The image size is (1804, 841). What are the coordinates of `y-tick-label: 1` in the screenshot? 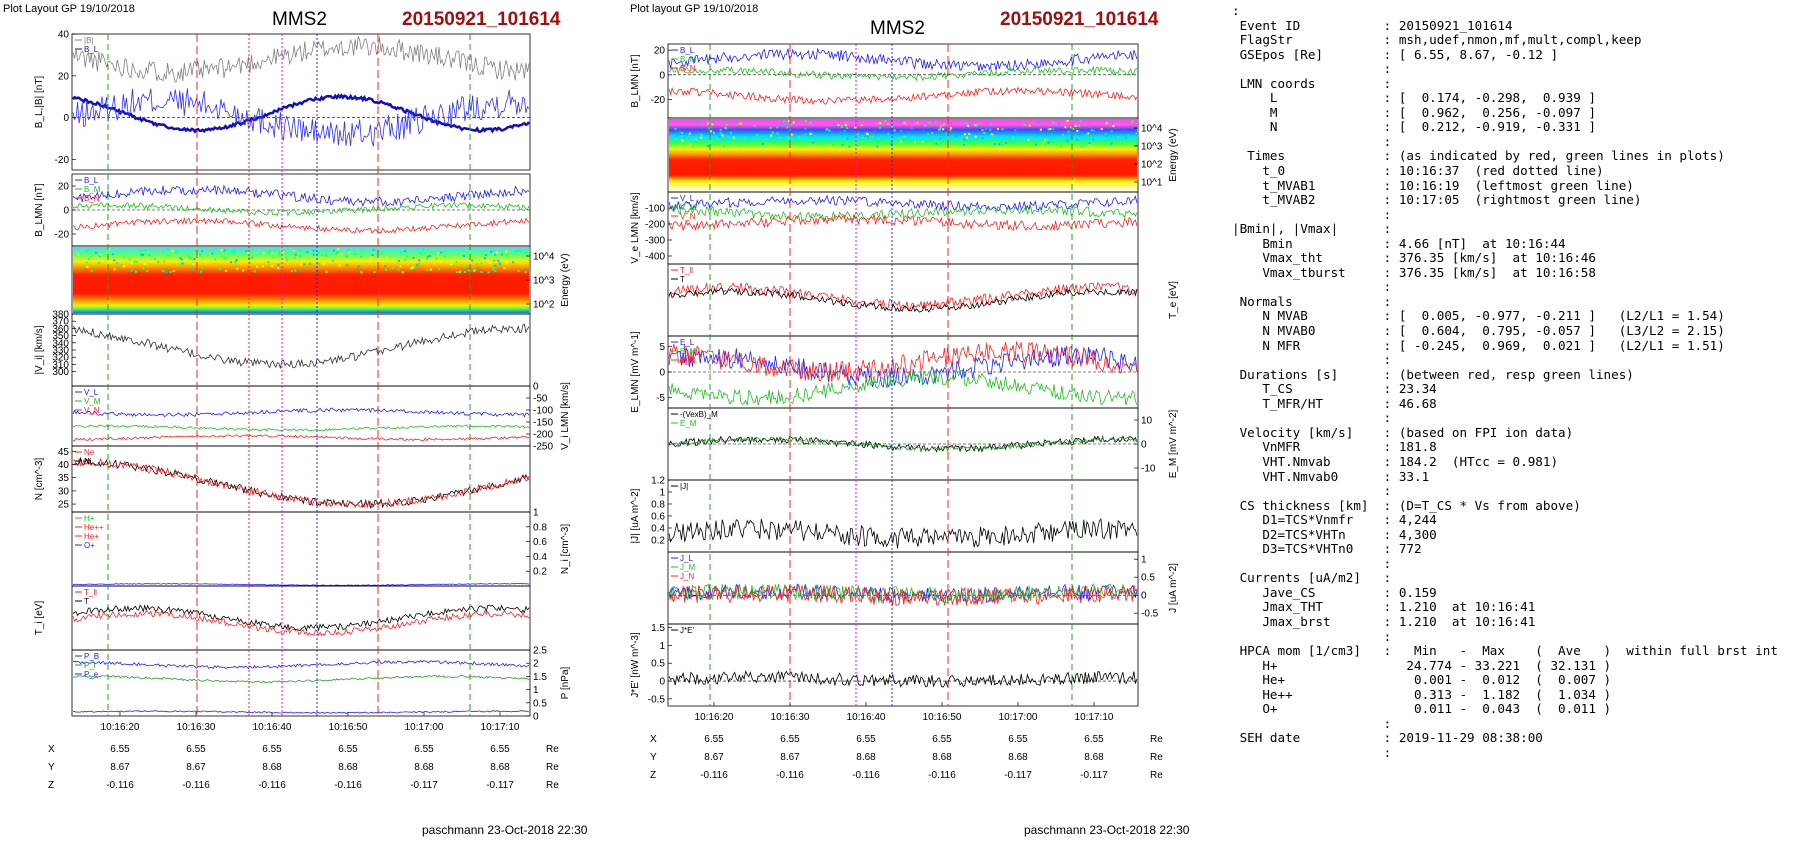 It's located at (1144, 560).